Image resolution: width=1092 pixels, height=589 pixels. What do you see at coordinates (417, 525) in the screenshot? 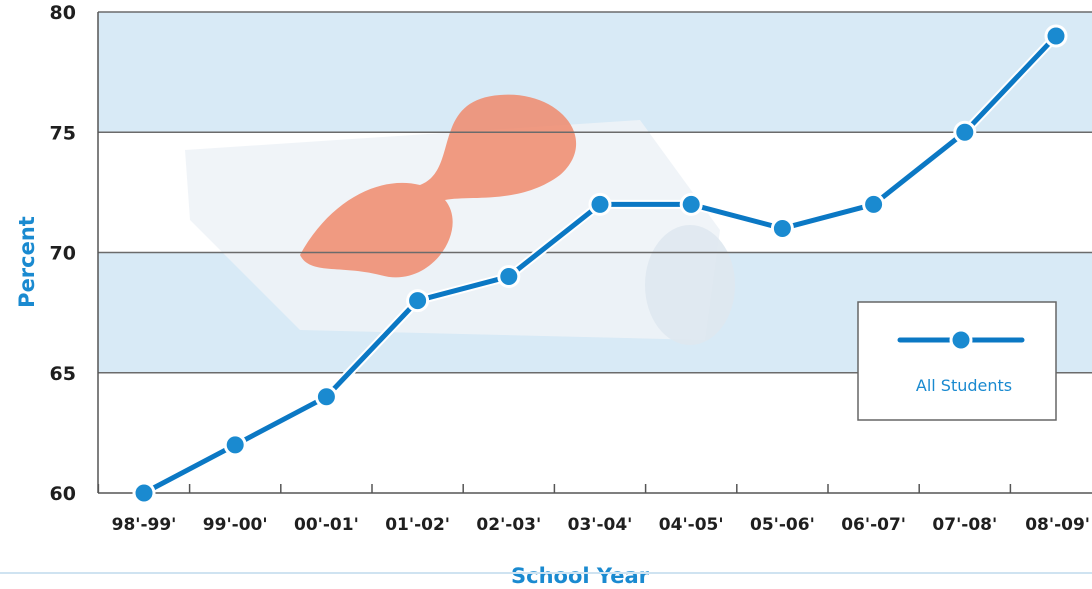
I see `x-tick-label: 01'-02'` at bounding box center [417, 525].